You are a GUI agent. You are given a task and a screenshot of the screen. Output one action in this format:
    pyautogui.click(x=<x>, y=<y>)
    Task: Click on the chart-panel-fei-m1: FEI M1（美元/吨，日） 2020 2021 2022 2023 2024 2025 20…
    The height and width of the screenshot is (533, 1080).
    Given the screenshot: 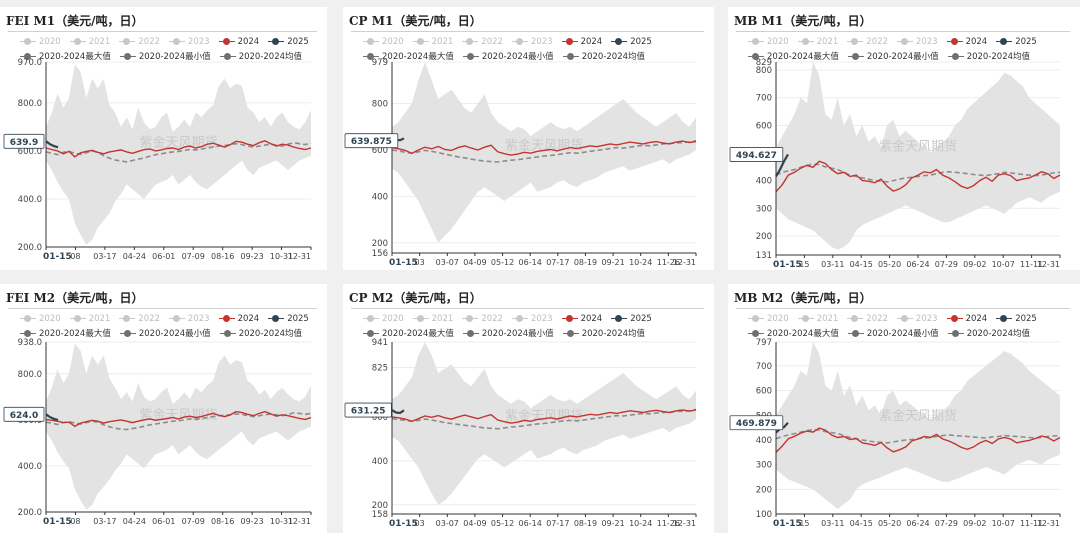 What is the action you would take?
    pyautogui.click(x=163, y=138)
    